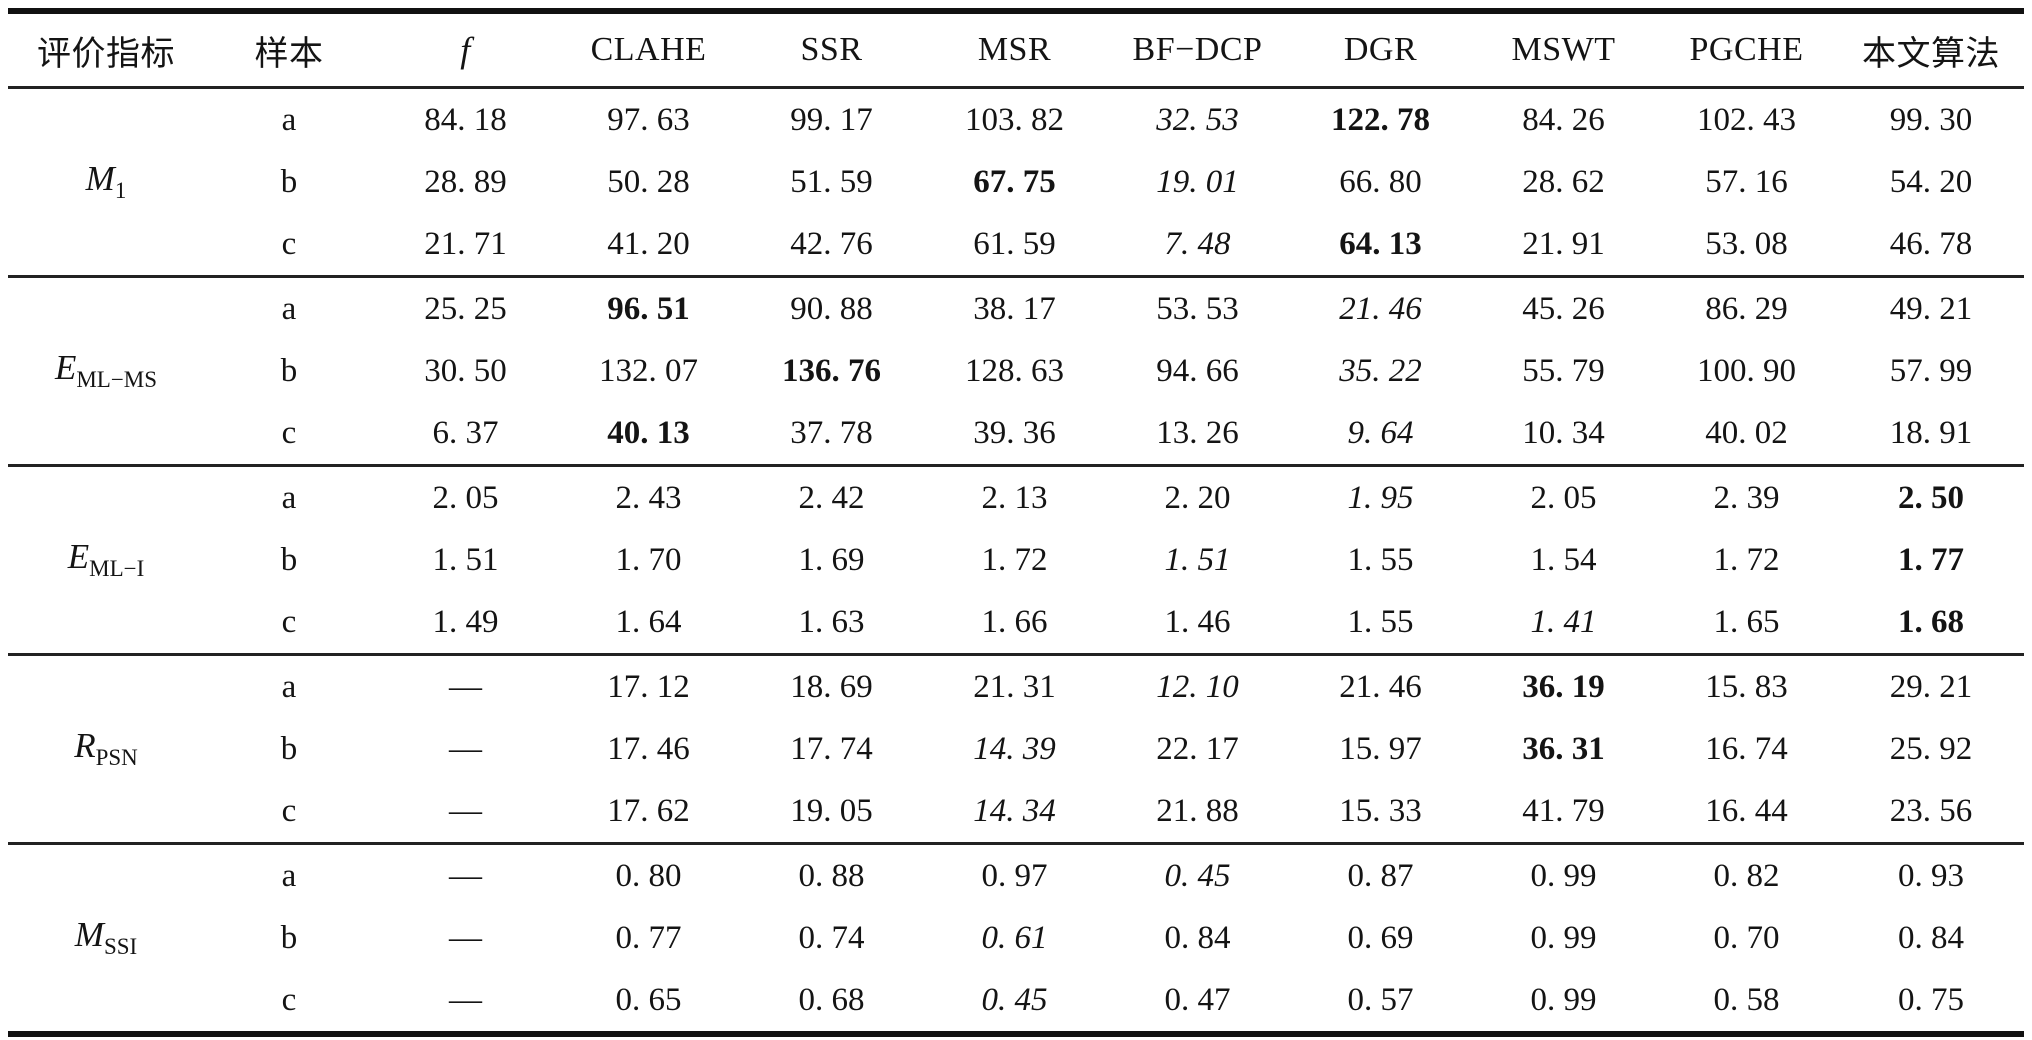 This screenshot has width=2032, height=1040. Describe the element at coordinates (1563, 370) in the screenshot. I see `value-cell: 55. 79` at that location.